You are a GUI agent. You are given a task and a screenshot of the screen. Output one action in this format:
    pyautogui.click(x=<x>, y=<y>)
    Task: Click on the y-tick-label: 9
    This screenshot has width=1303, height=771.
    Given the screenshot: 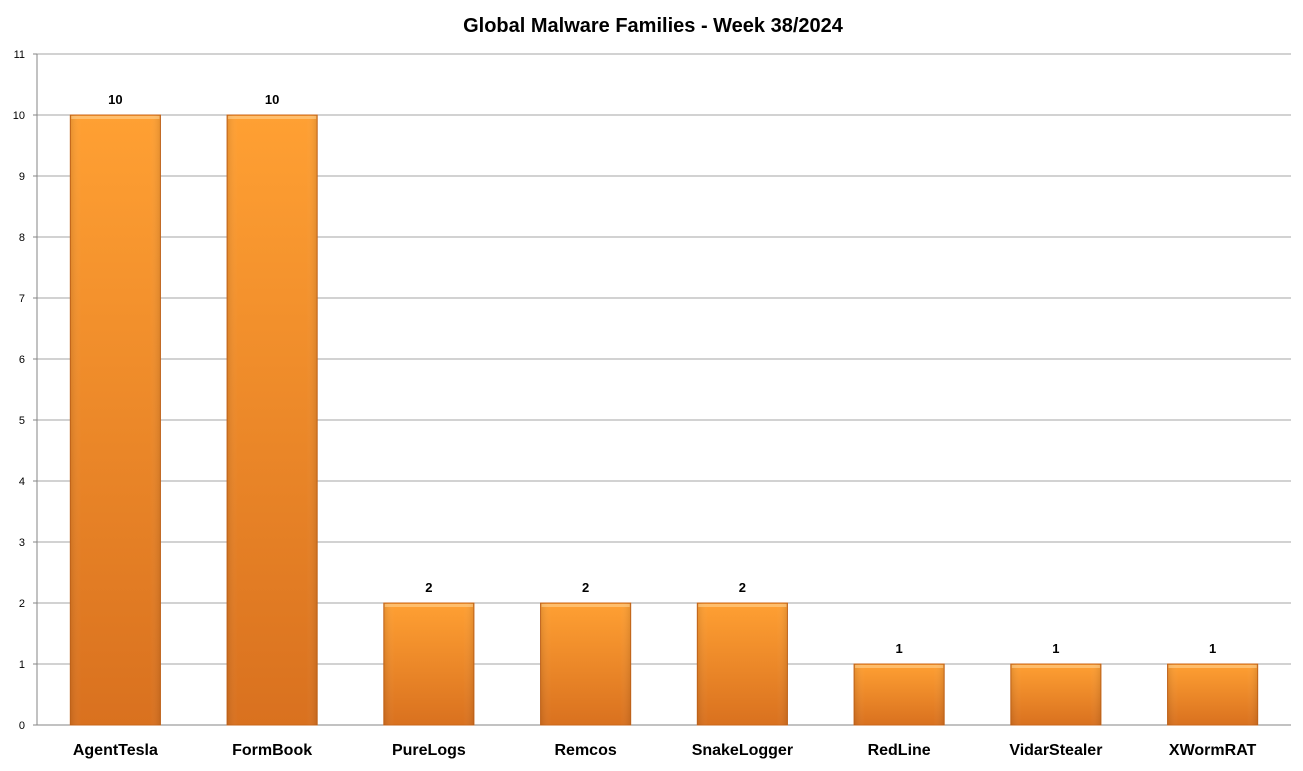 What is the action you would take?
    pyautogui.click(x=22, y=177)
    